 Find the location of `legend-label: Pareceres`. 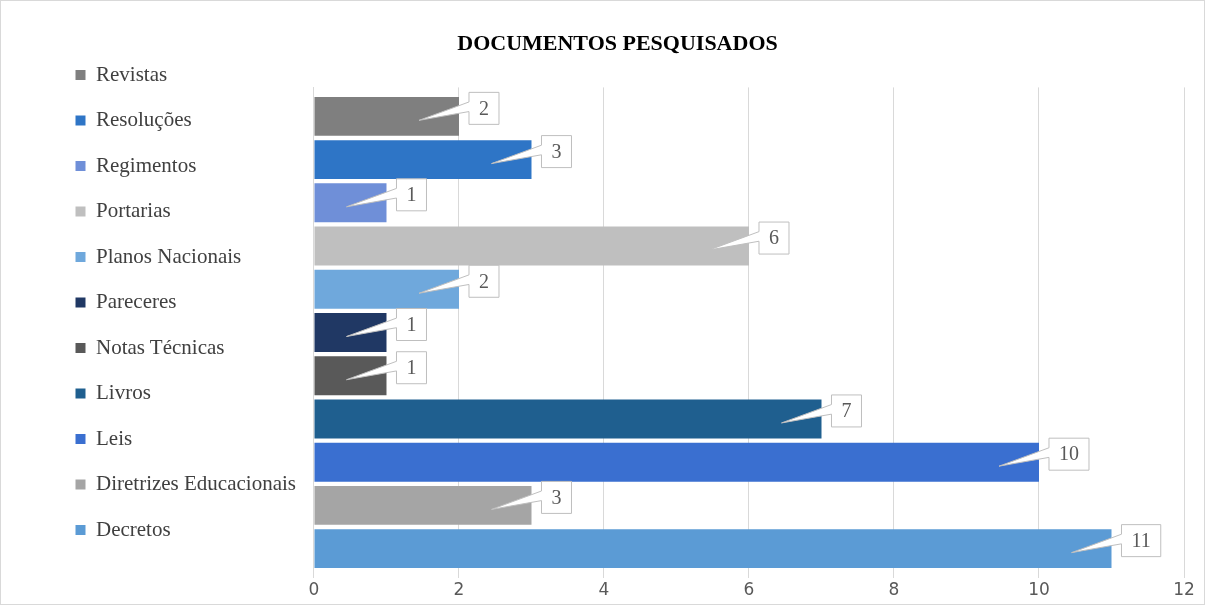

legend-label: Pareceres is located at coordinates (136, 301).